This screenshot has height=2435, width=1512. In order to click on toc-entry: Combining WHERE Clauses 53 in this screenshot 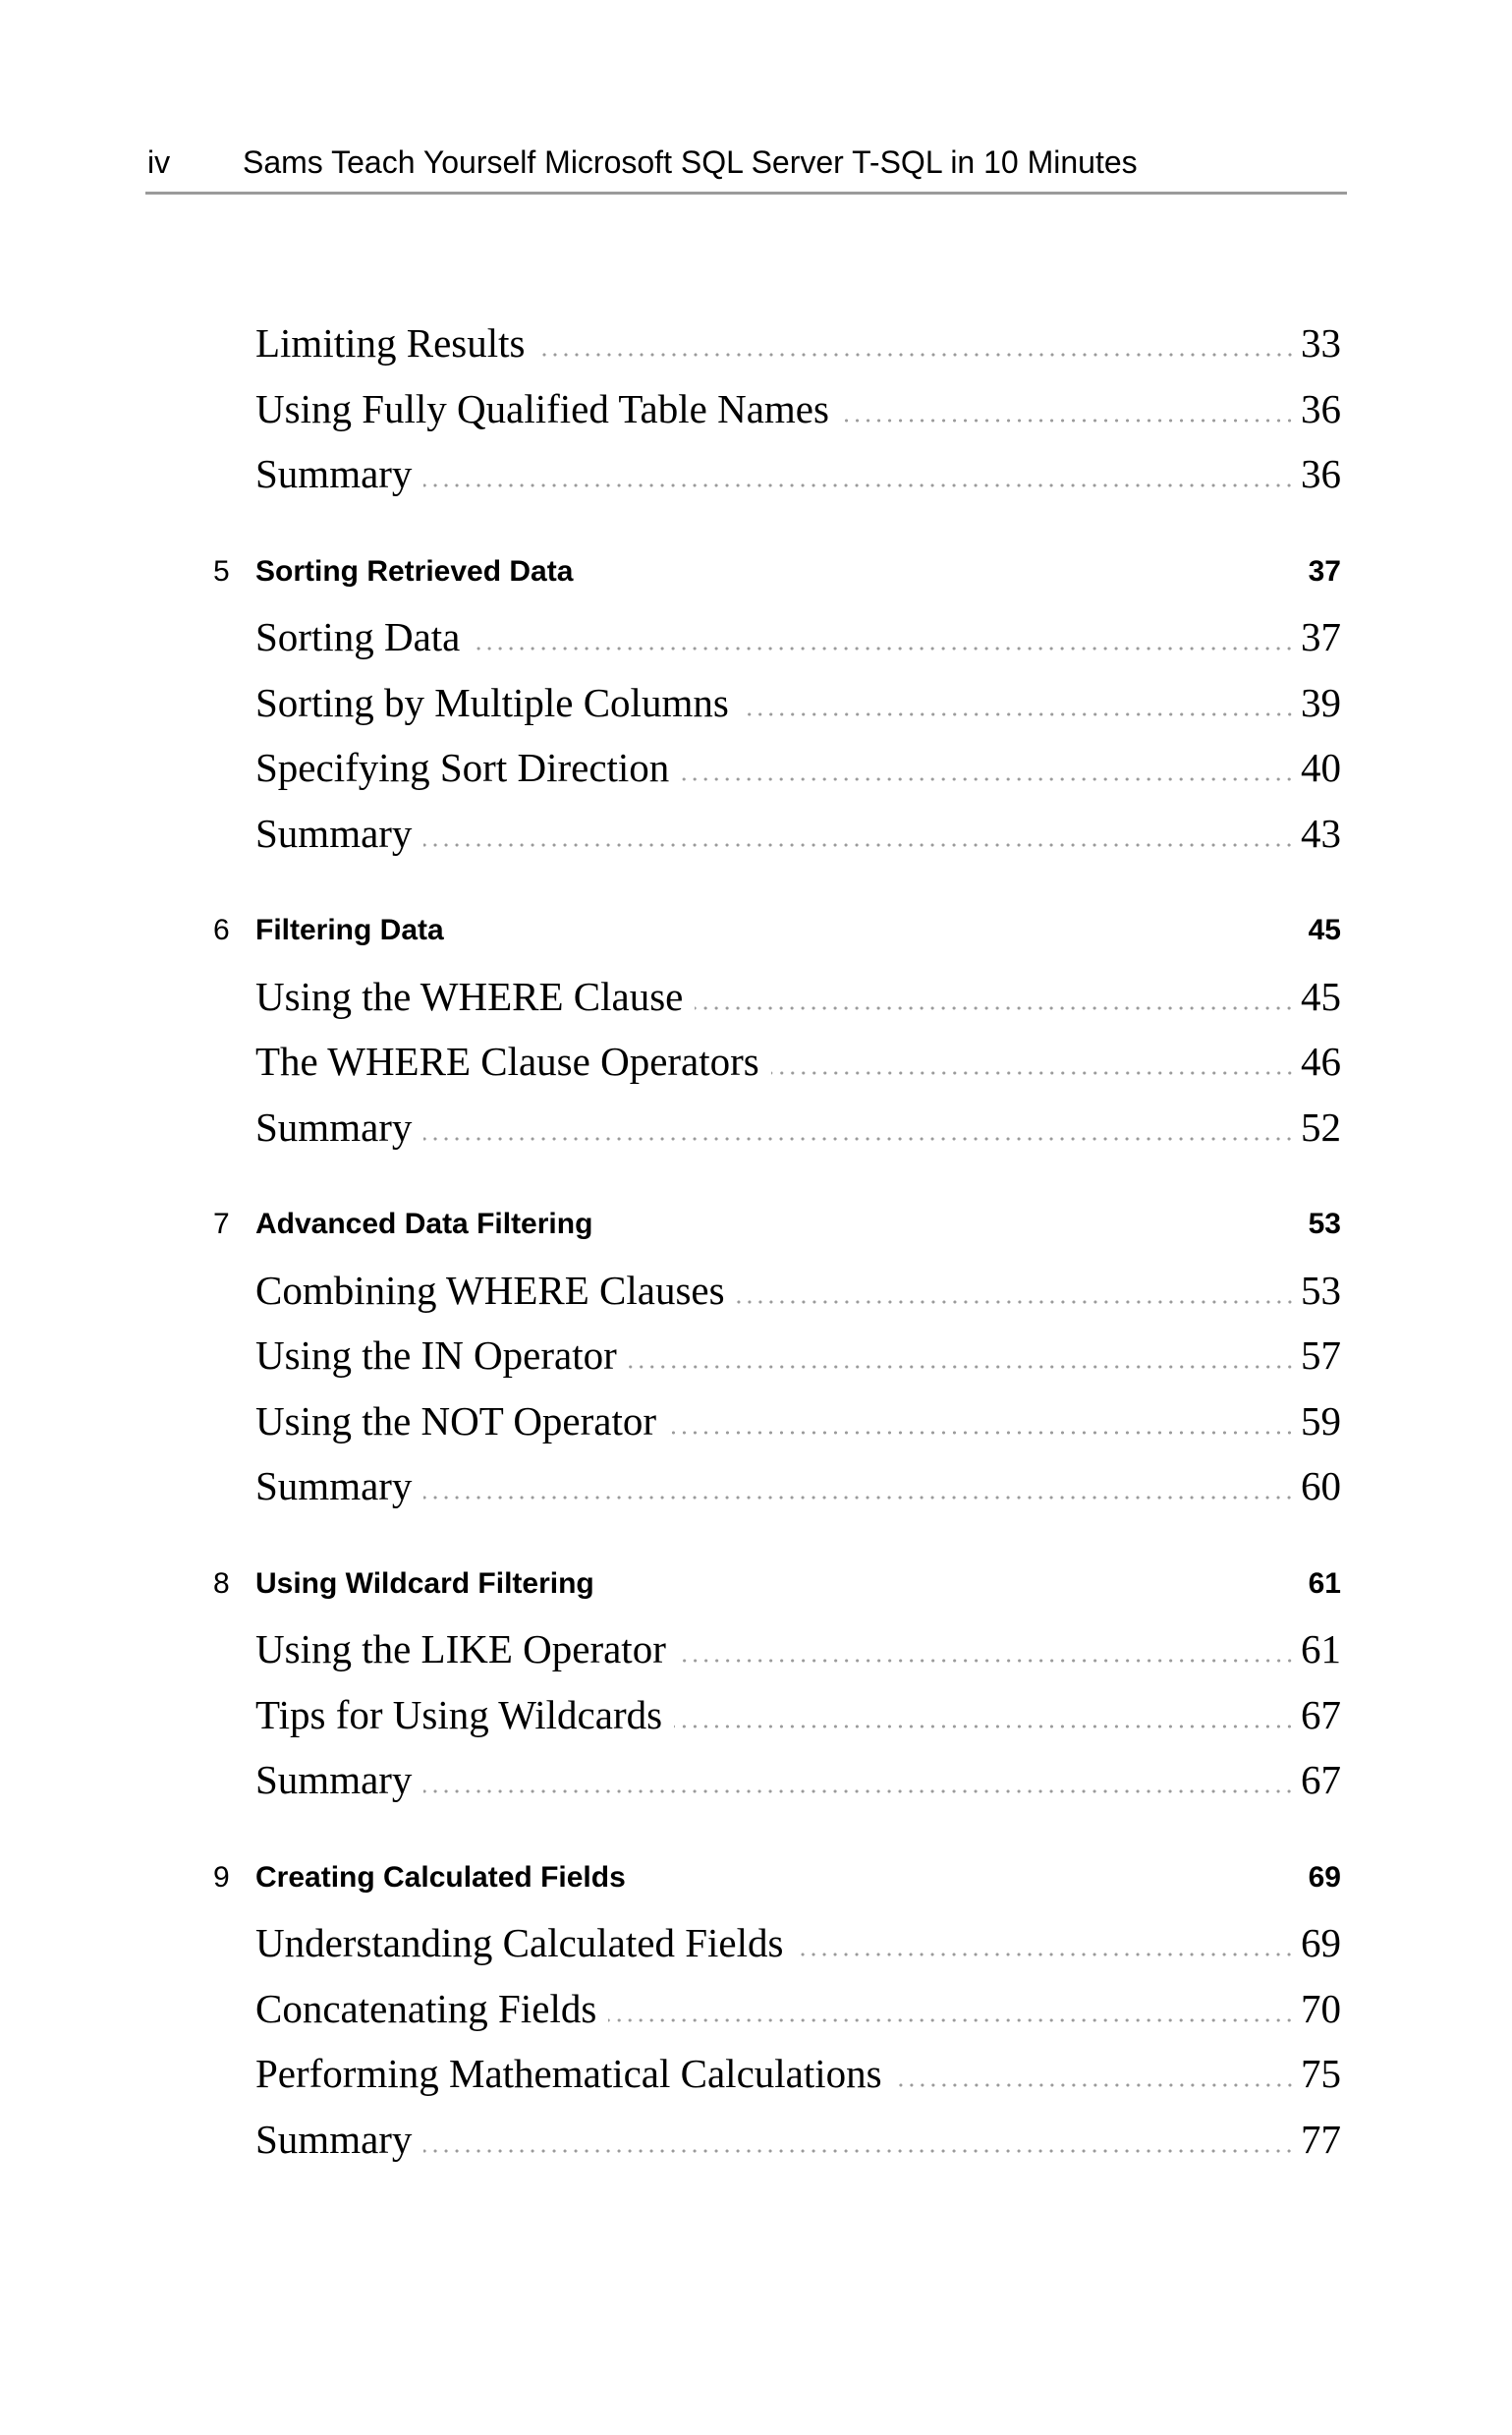, I will do `click(777, 1291)`.